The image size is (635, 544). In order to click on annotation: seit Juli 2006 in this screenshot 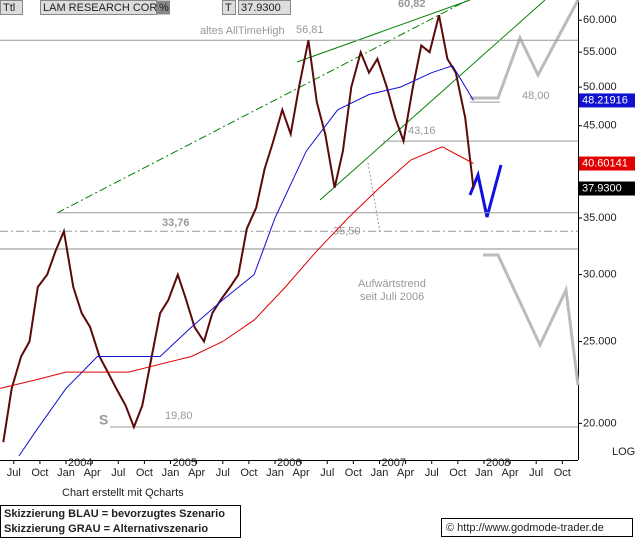, I will do `click(392, 297)`.